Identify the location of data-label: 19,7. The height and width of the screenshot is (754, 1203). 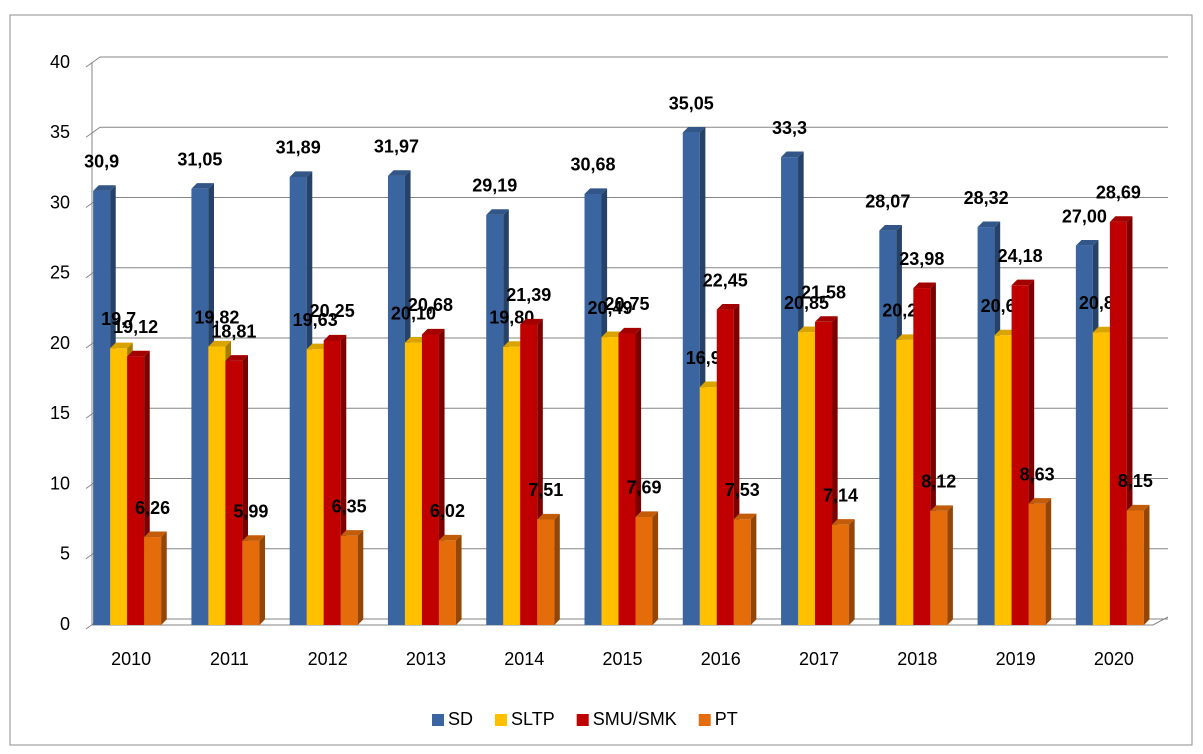
(118, 319).